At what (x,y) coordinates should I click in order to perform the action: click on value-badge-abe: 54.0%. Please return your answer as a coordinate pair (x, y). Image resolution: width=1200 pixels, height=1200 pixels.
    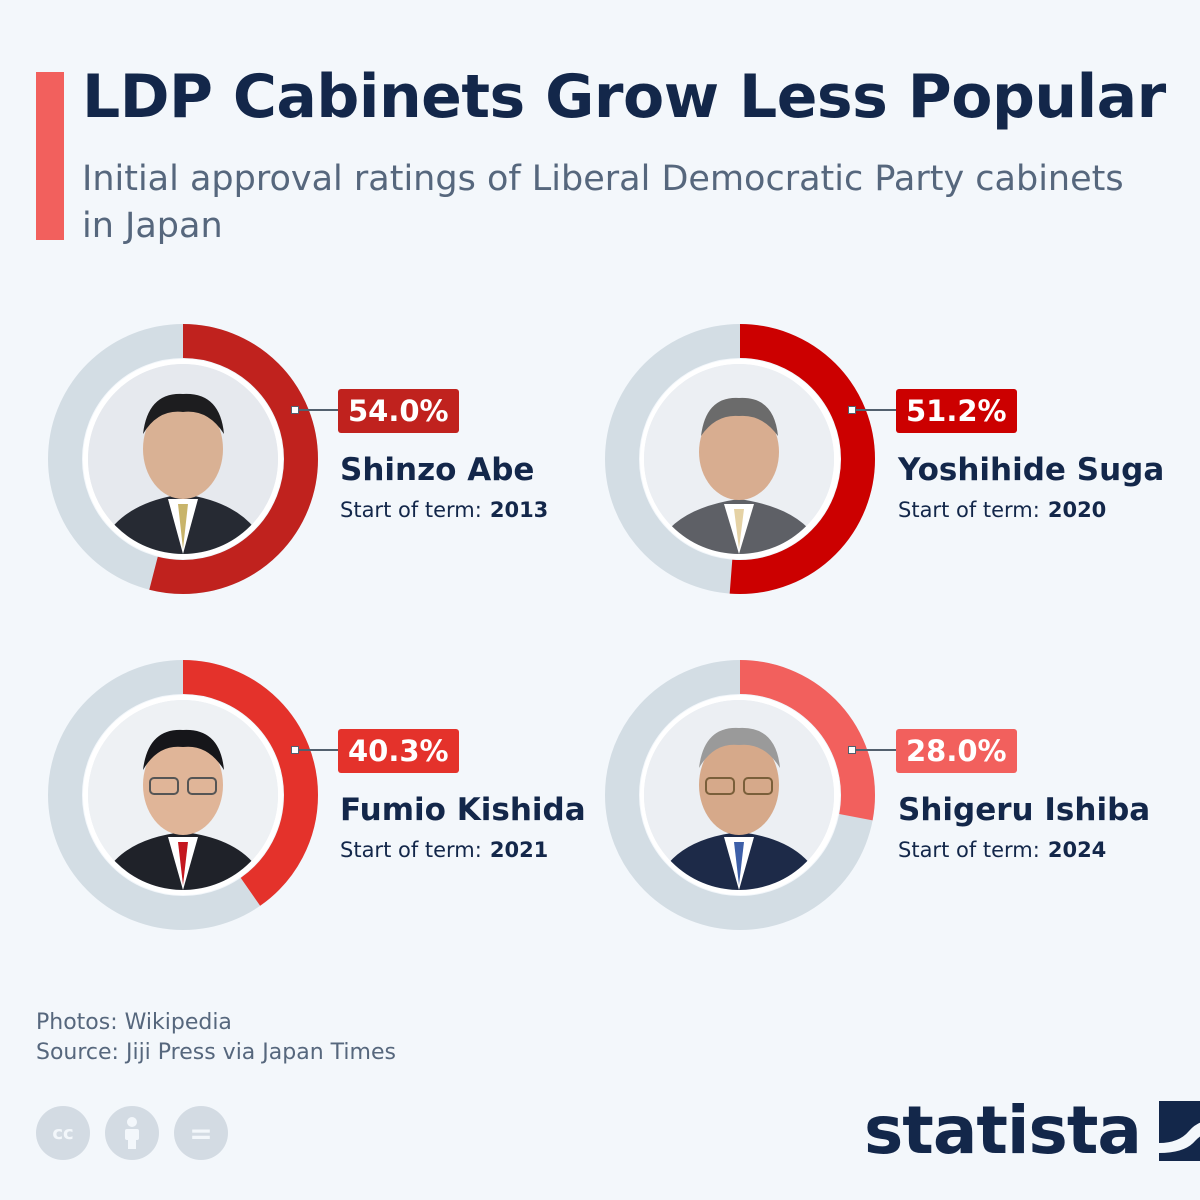
    Looking at the image, I should click on (398, 411).